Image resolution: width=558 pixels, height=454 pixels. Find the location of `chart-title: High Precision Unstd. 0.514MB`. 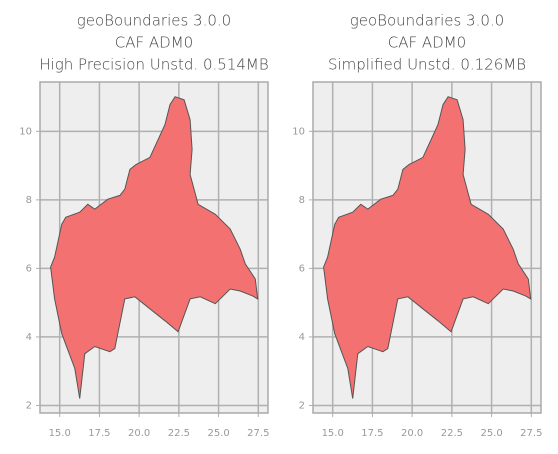

chart-title: High Precision Unstd. 0.514MB is located at coordinates (153, 65).